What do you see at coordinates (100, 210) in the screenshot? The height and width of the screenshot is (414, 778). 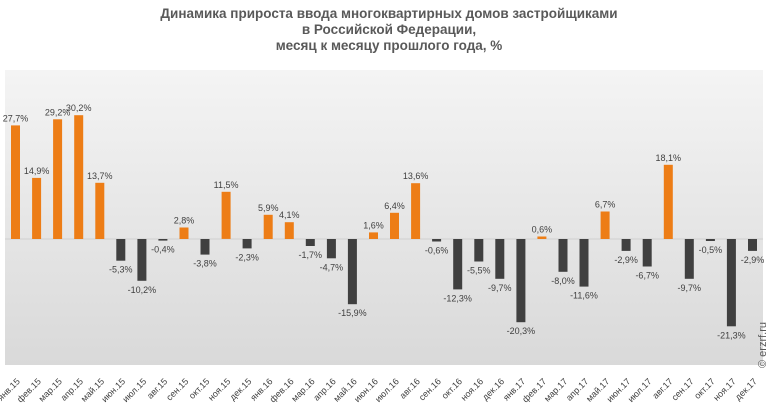 I see `bar-май.15` at bounding box center [100, 210].